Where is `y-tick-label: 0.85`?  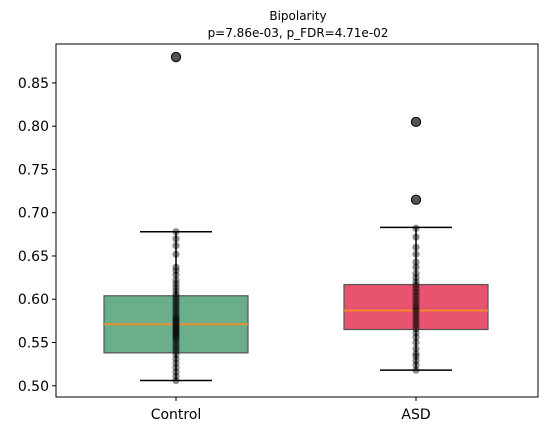
y-tick-label: 0.85 is located at coordinates (33, 84).